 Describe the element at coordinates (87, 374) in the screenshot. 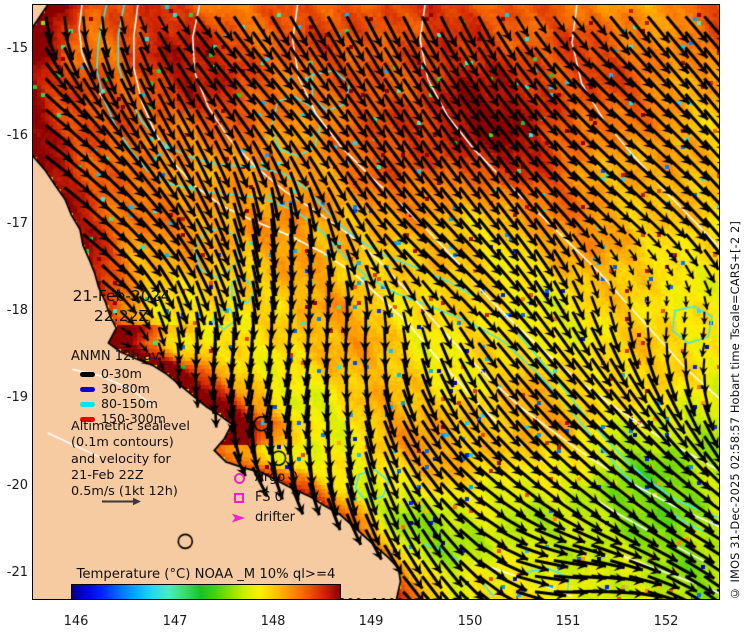

I see `depth-swatch-0-30m` at that location.